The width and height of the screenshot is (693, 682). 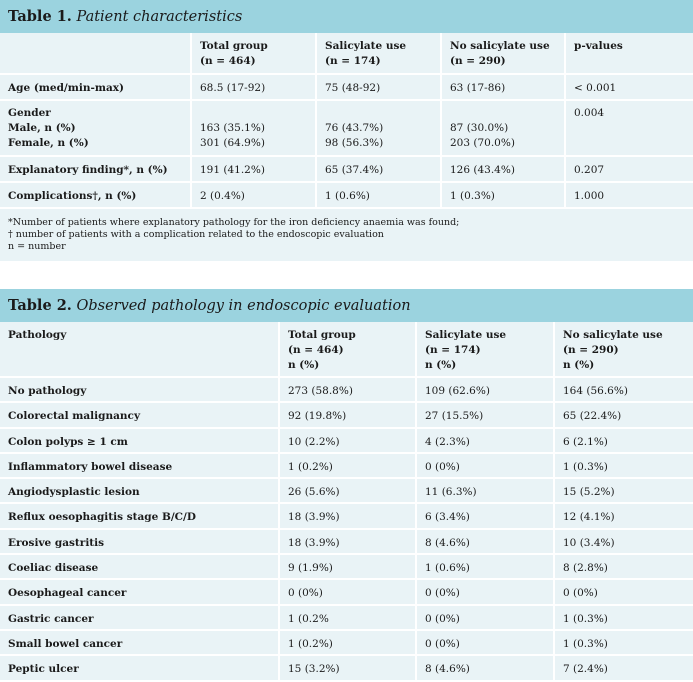 What do you see at coordinates (139, 617) in the screenshot?
I see `row-label: Gastric cancer` at bounding box center [139, 617].